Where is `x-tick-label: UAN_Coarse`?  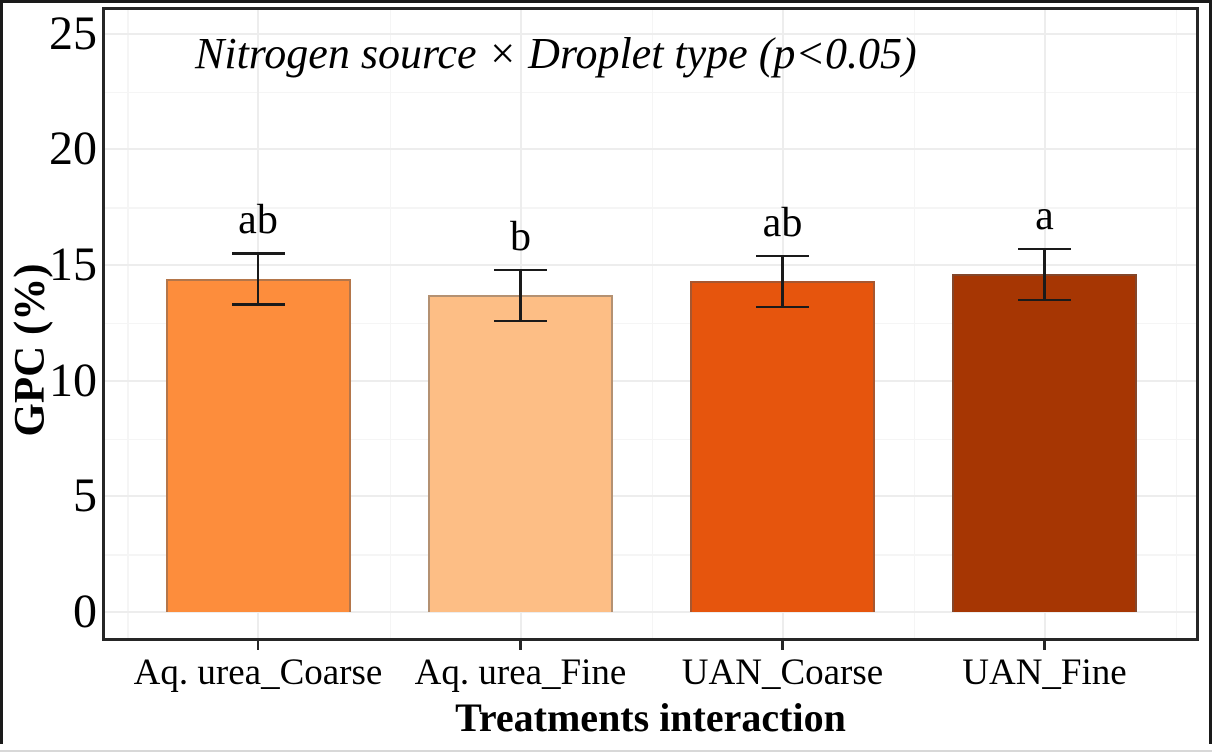 x-tick-label: UAN_Coarse is located at coordinates (782, 672).